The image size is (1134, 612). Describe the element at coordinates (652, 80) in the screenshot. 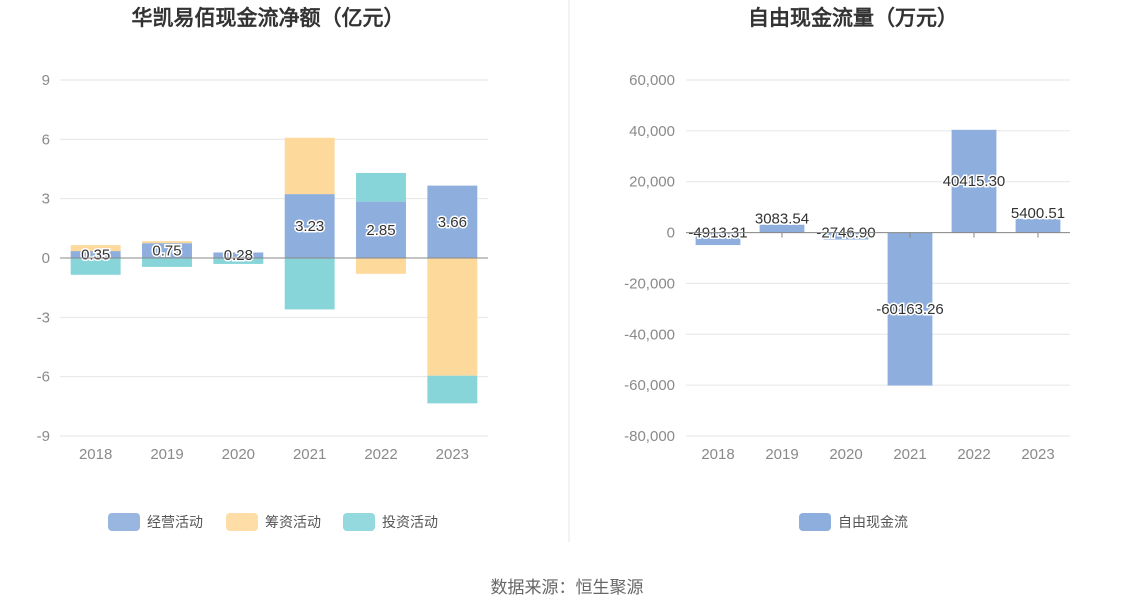

I see `y-tick-label: 60,000` at that location.